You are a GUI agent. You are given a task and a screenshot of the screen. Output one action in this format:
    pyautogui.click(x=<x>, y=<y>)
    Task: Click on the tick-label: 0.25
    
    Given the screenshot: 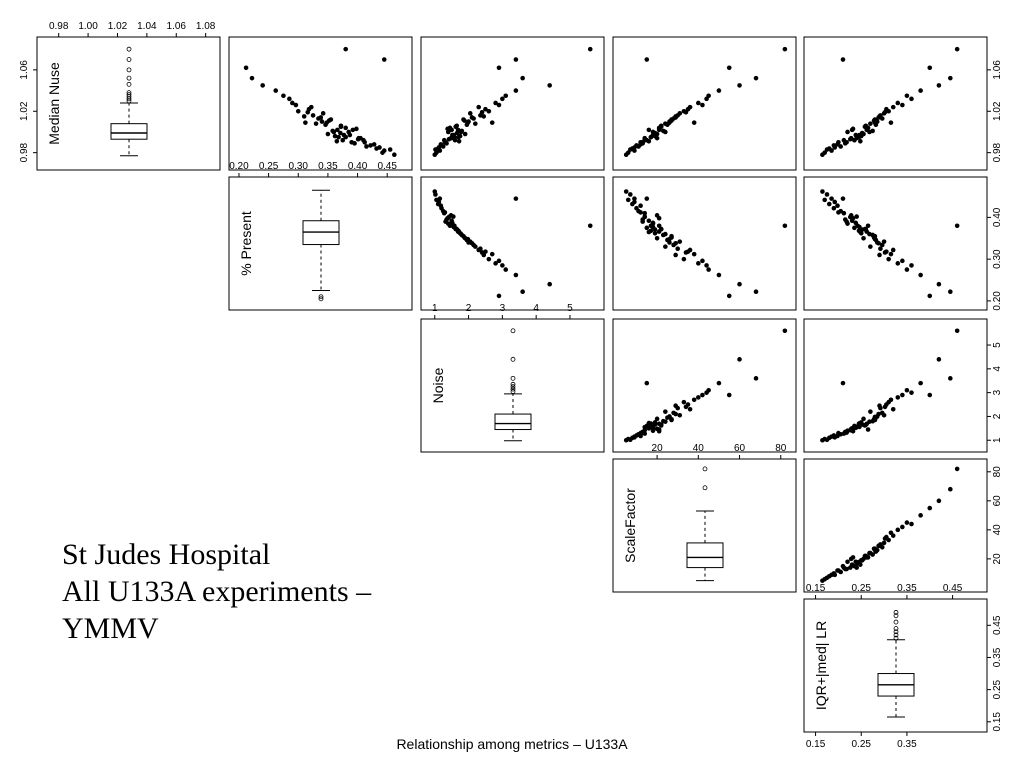 What is the action you would take?
    pyautogui.click(x=862, y=588)
    